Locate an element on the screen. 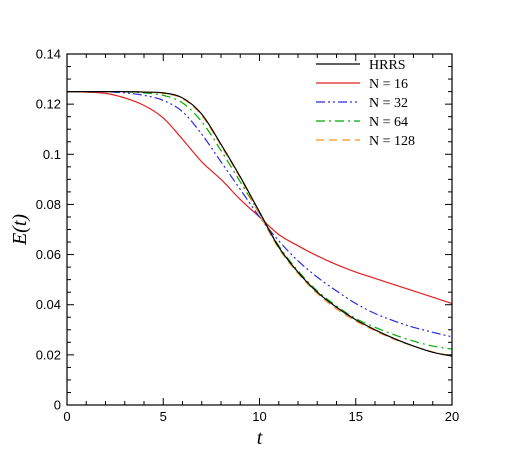 This screenshot has height=455, width=512. x-tick-label: 5 is located at coordinates (163, 416).